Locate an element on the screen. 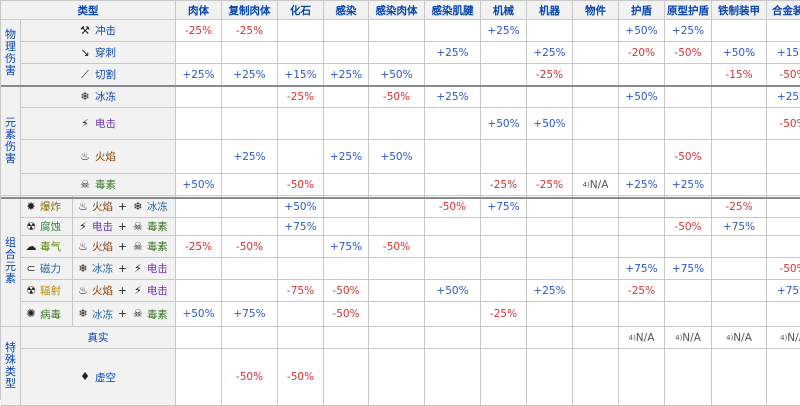 The height and width of the screenshot is (406, 800). col-header-machinery: 机械 is located at coordinates (504, 10).